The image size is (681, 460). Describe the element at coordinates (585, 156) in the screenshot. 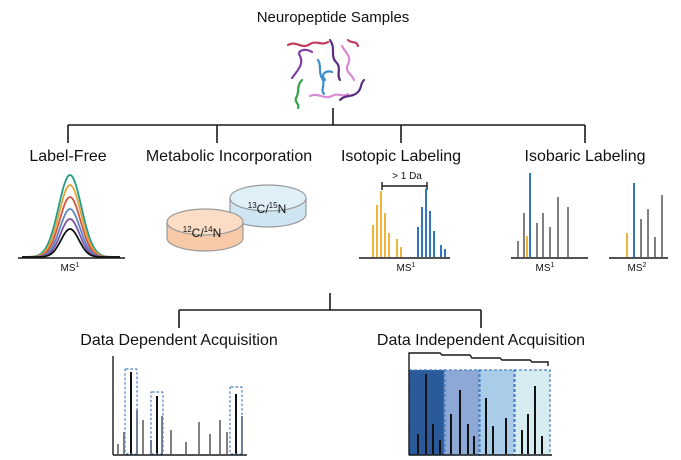

I see `isobaric-title: Isobaric Labeling` at that location.